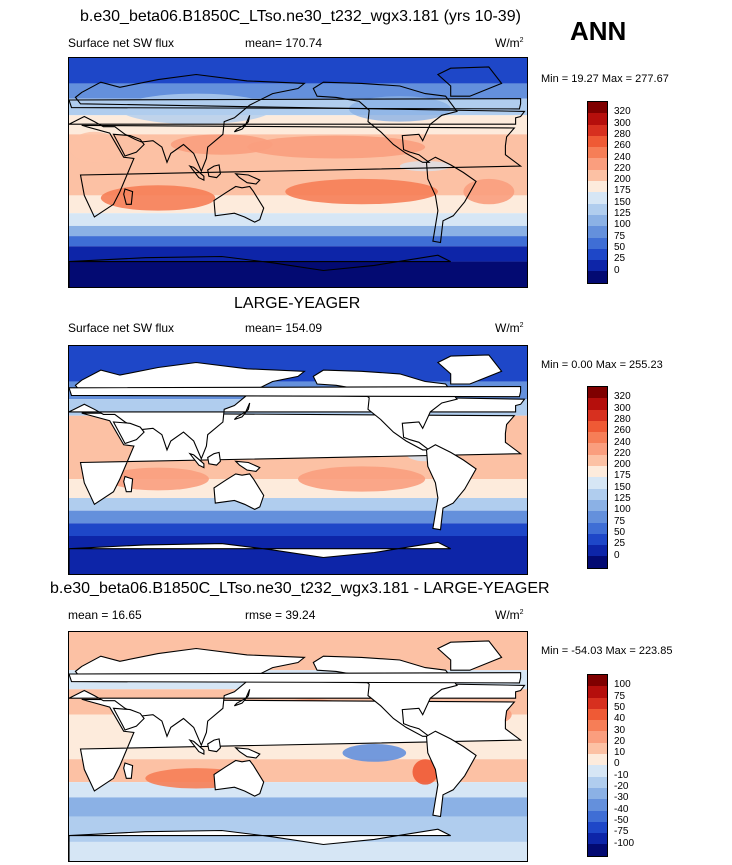 The height and width of the screenshot is (865, 732). Describe the element at coordinates (105, 615) in the screenshot. I see `panel3-mean-label: mean = 16.65` at that location.